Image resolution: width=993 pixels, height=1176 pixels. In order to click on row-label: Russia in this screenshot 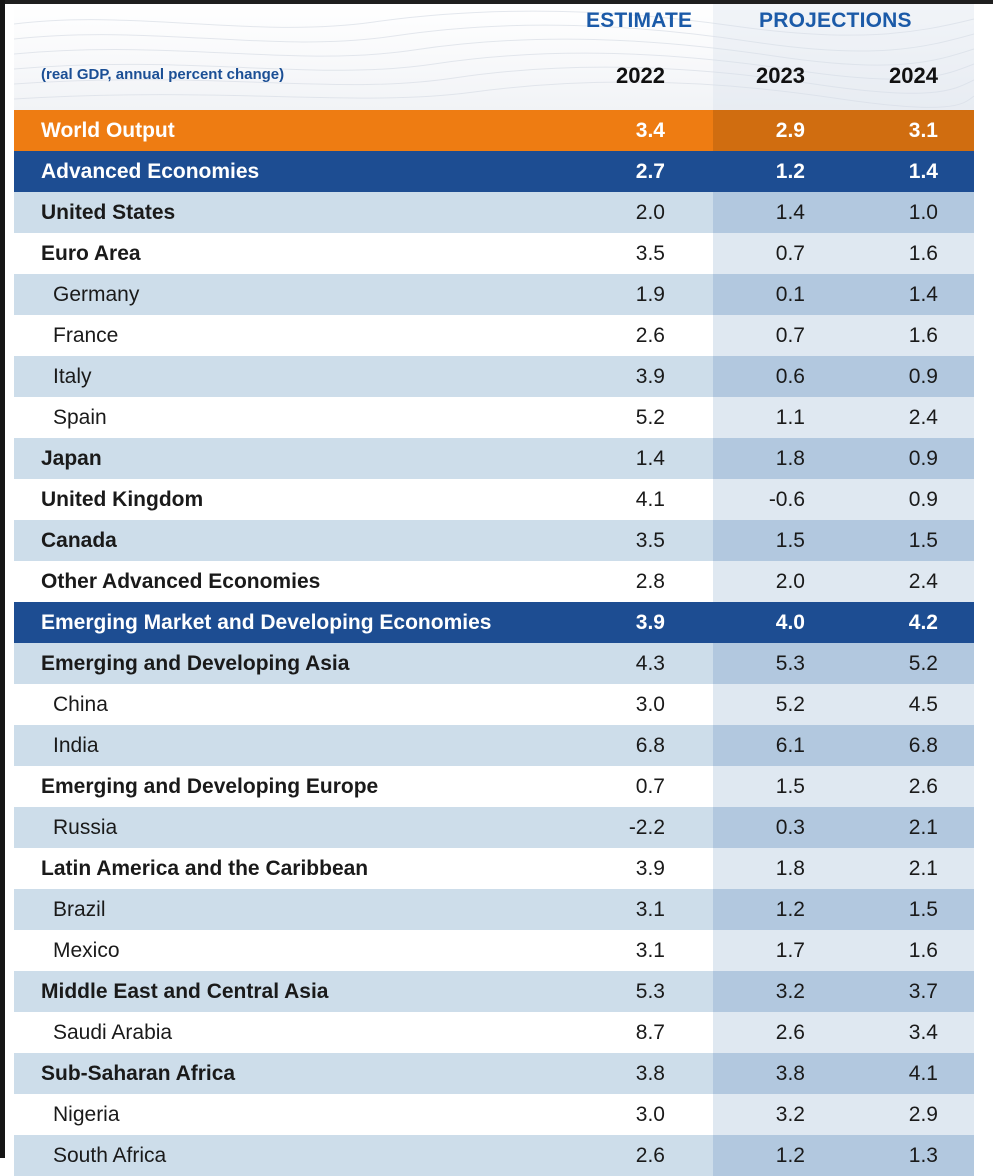, I will do `click(85, 827)`.